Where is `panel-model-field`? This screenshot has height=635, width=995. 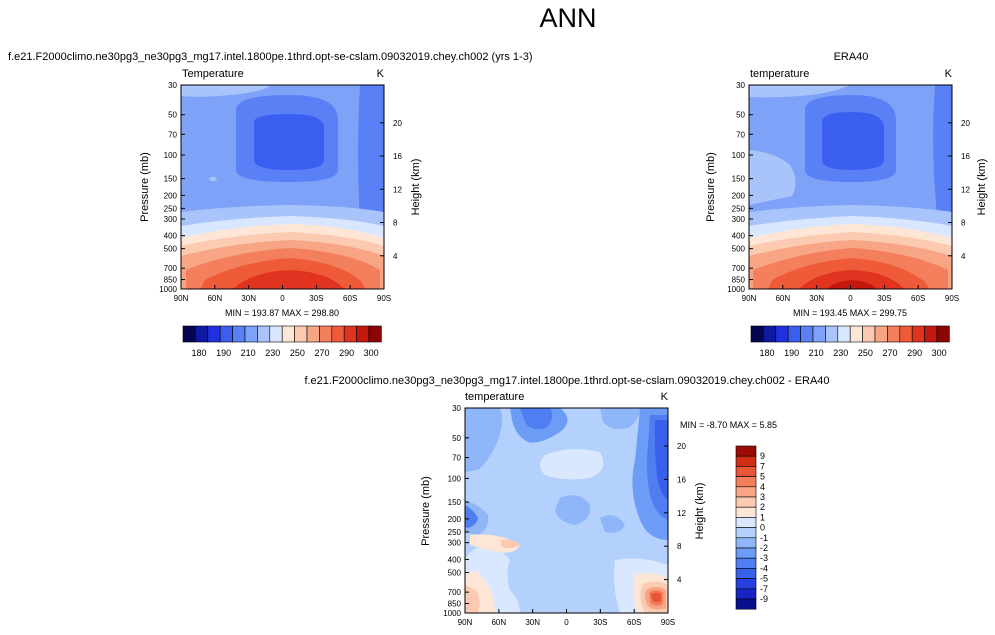 panel-model-field is located at coordinates (282, 187).